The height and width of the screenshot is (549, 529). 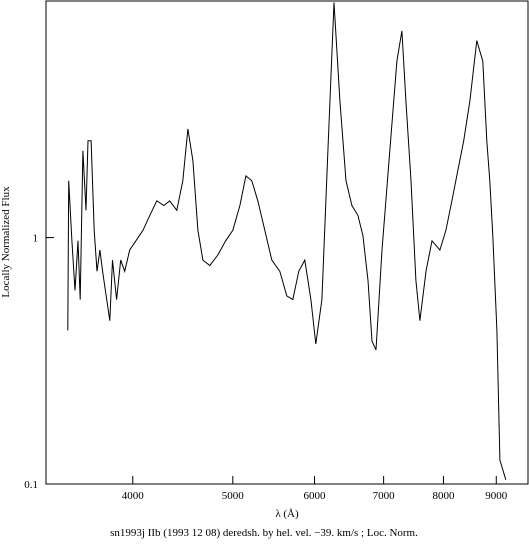 I want to click on x-tick-label: 9000, so click(x=496, y=496).